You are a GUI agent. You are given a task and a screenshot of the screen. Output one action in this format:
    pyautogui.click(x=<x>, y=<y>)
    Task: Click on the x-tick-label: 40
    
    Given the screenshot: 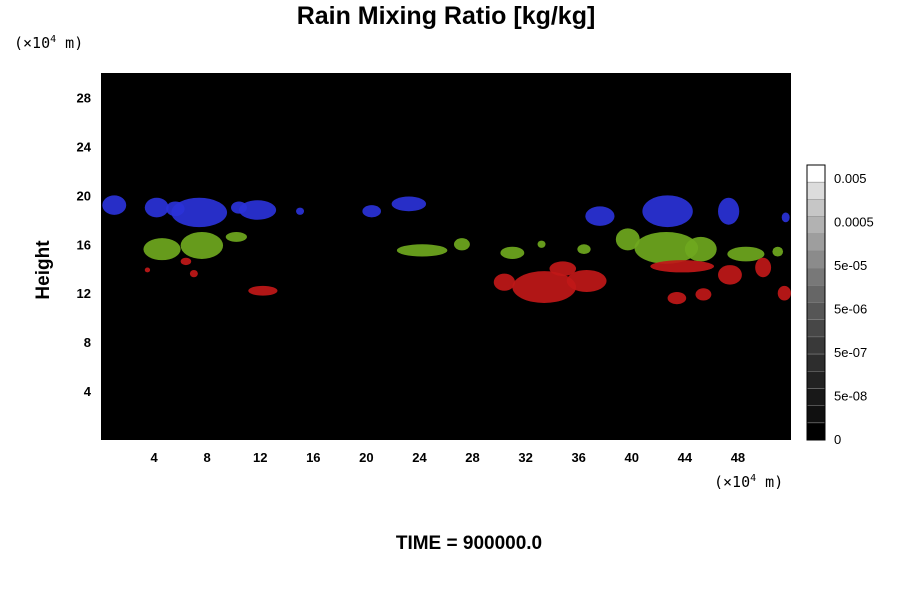 What is the action you would take?
    pyautogui.click(x=632, y=457)
    